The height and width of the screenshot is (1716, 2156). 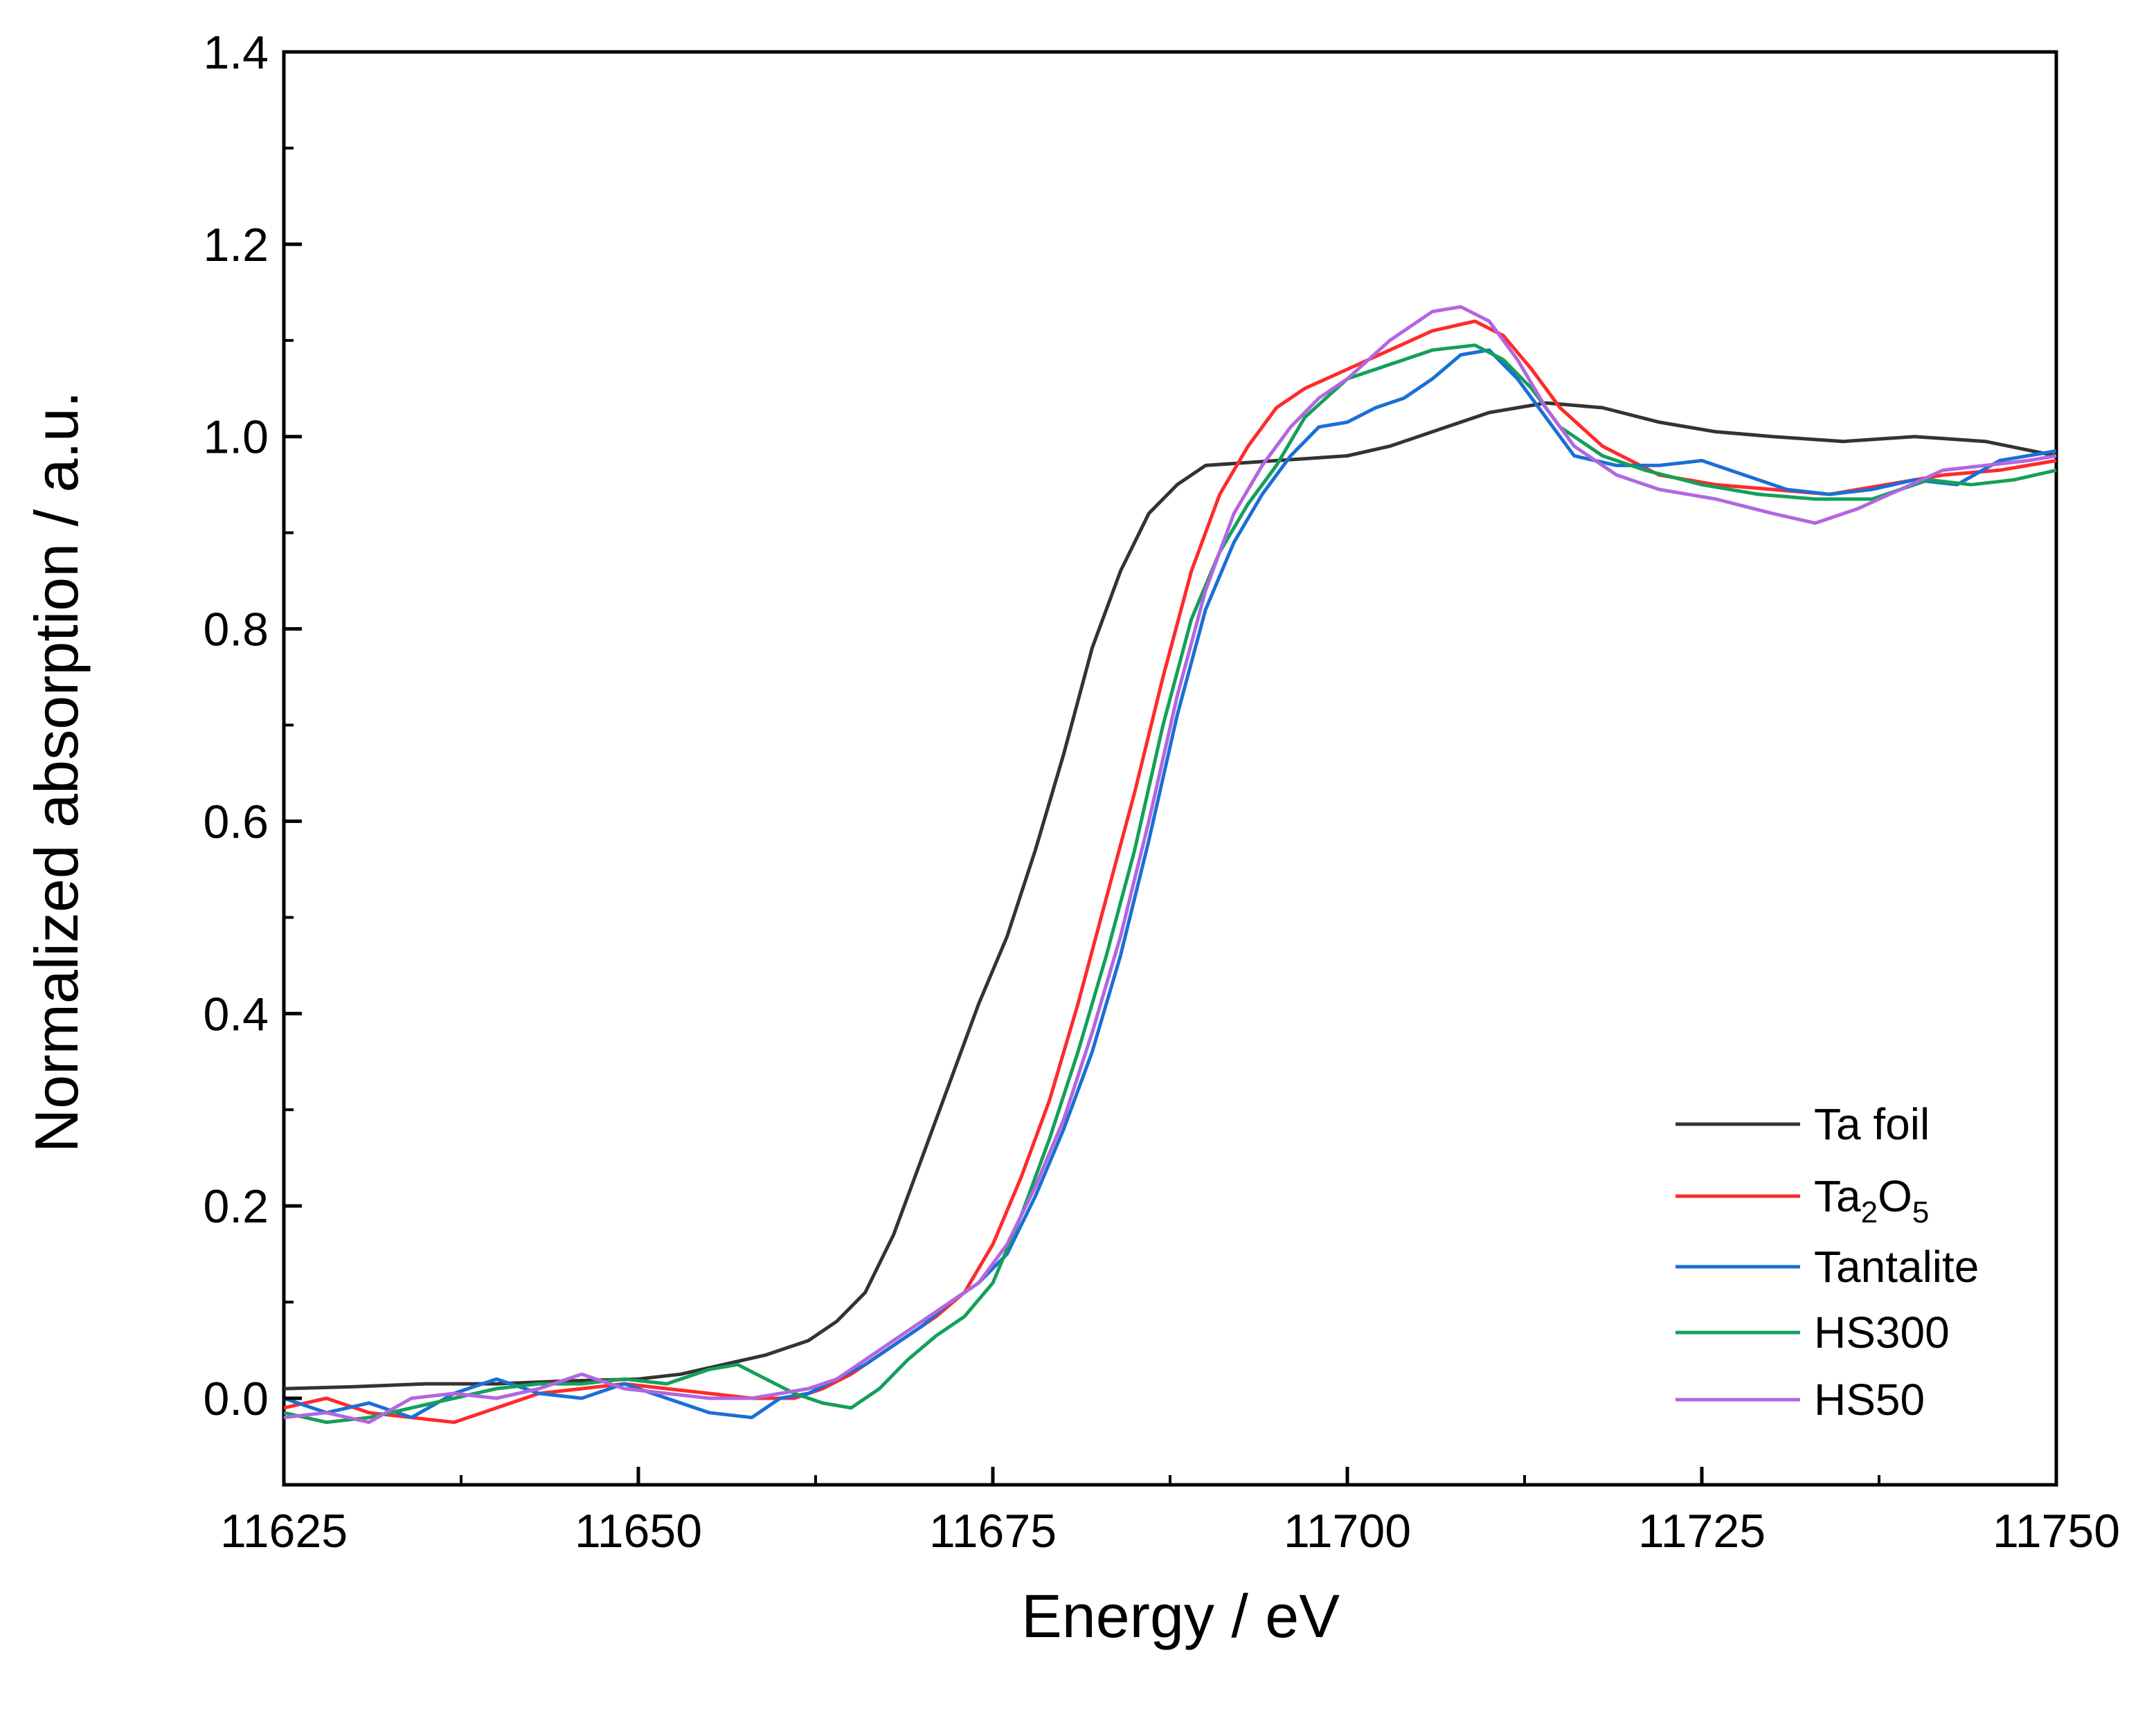 I want to click on y-axis-ticks: 0.0 0.2 0.4 0.6 0.8 1.0 1.2 1.4, so click(x=253, y=725).